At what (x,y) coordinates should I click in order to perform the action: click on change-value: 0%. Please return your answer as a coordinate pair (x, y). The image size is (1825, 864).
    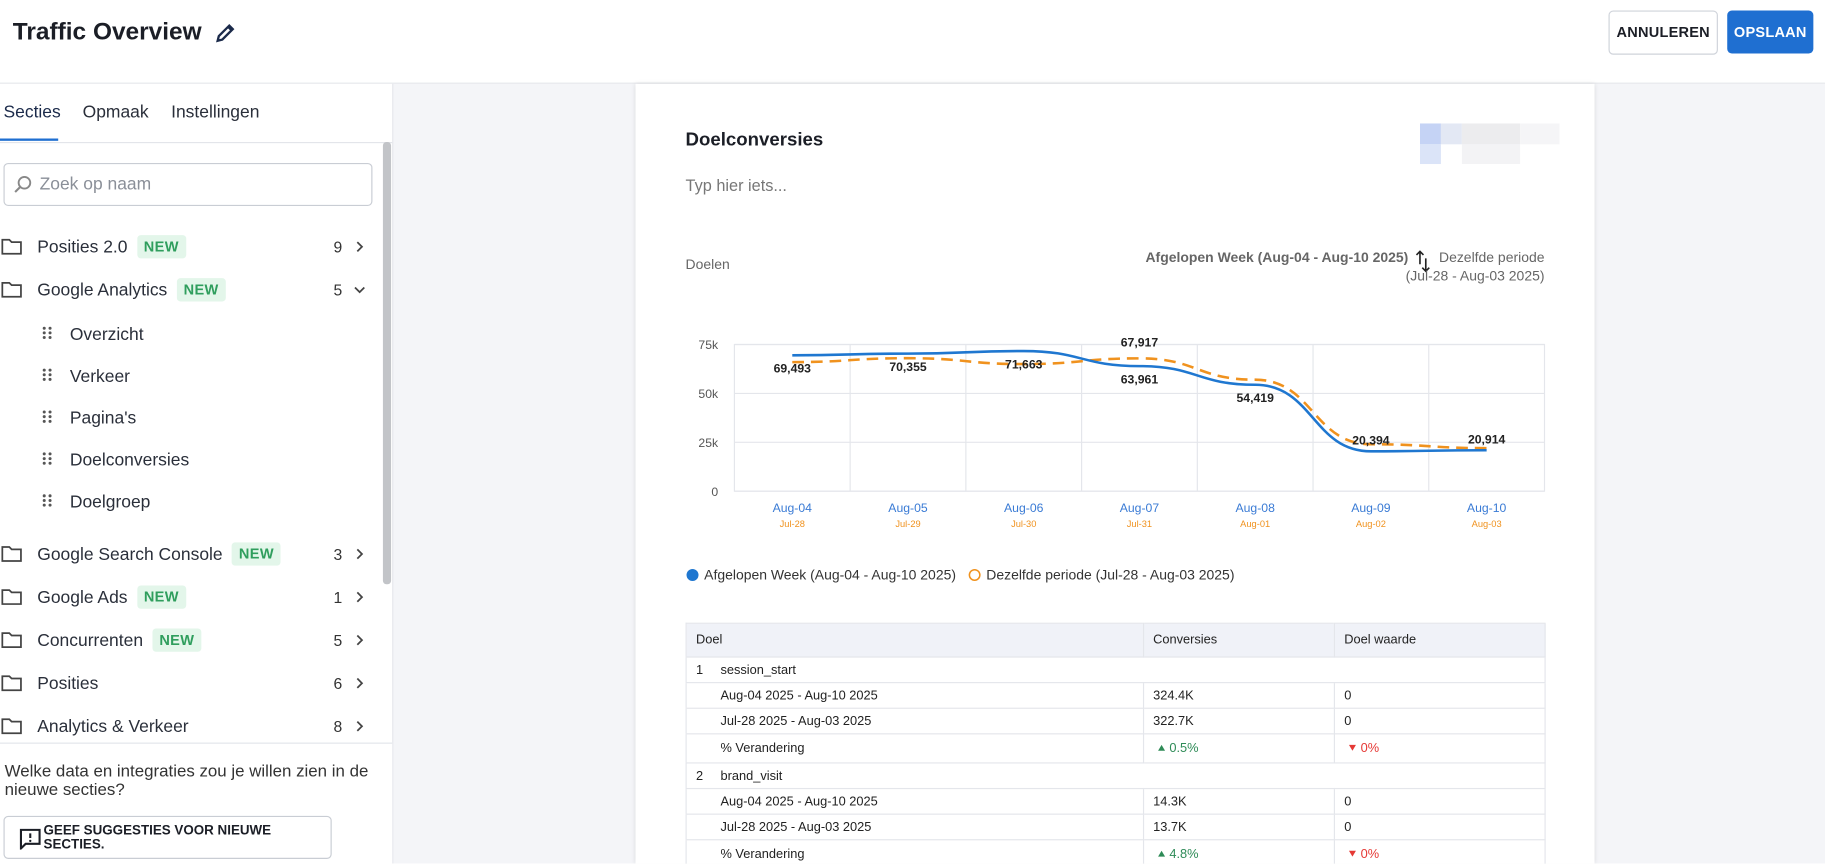
    Looking at the image, I should click on (1370, 748).